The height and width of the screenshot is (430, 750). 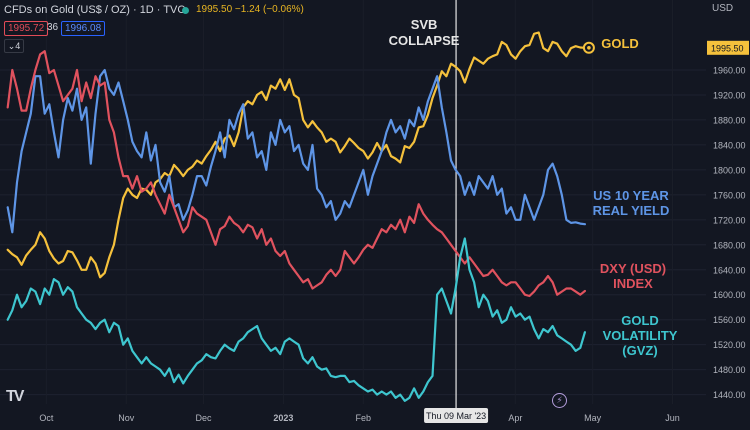 I want to click on last-price-tag-bg, so click(x=728, y=47).